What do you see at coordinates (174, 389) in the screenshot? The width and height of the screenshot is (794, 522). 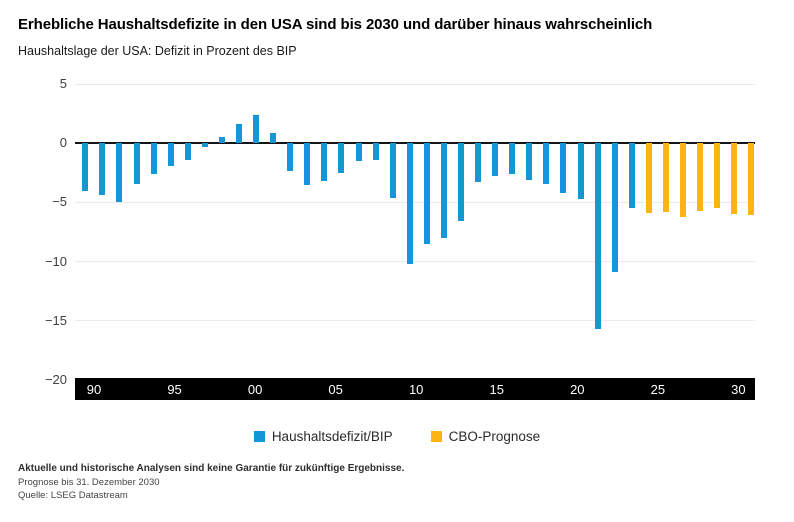 I see `x-axis-tick-label: 95` at bounding box center [174, 389].